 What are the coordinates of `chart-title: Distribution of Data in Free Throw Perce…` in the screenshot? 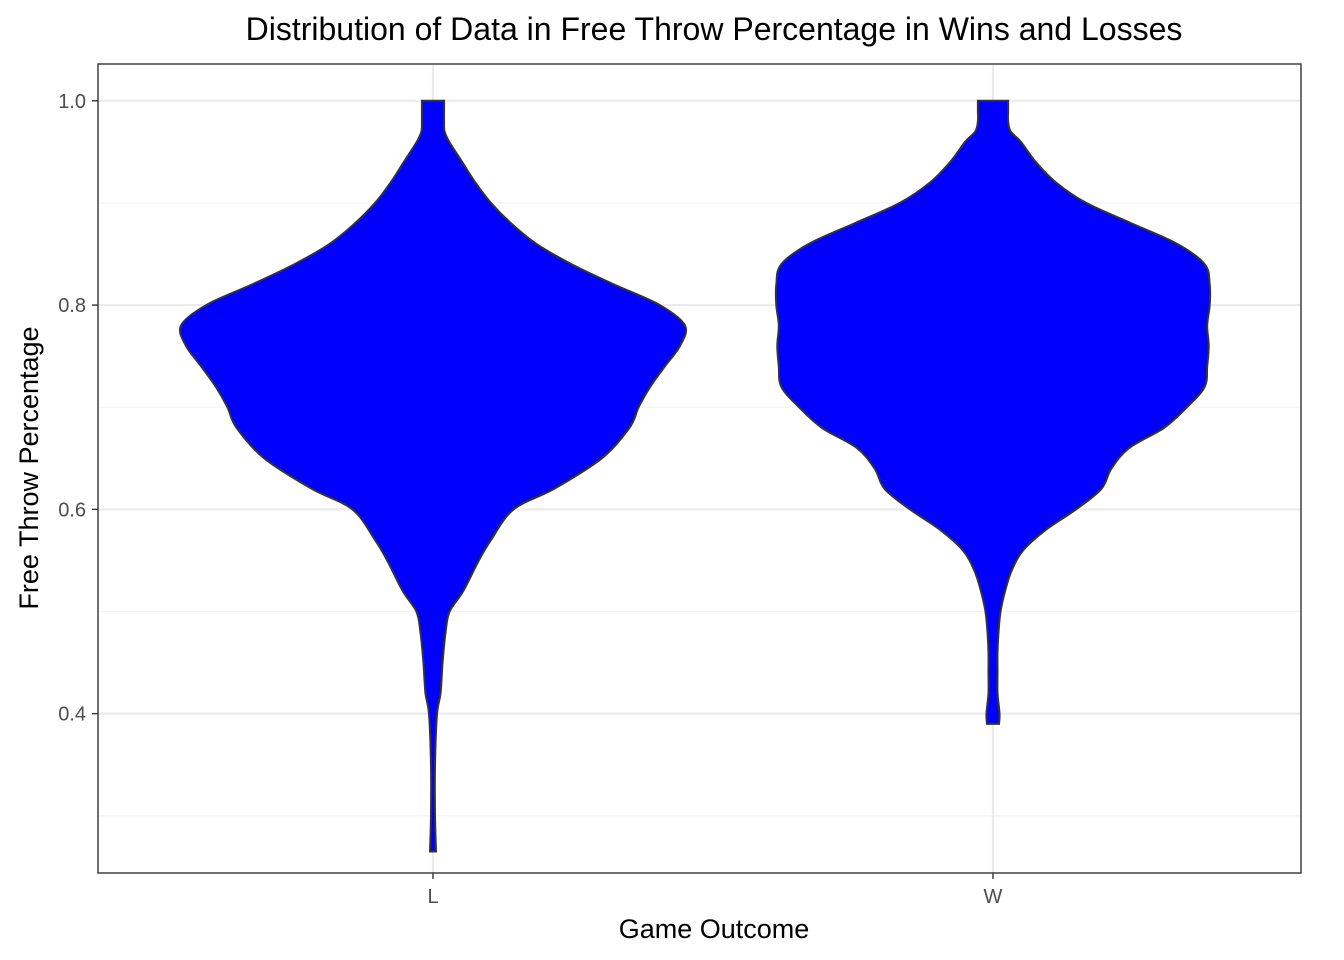 It's located at (714, 29).